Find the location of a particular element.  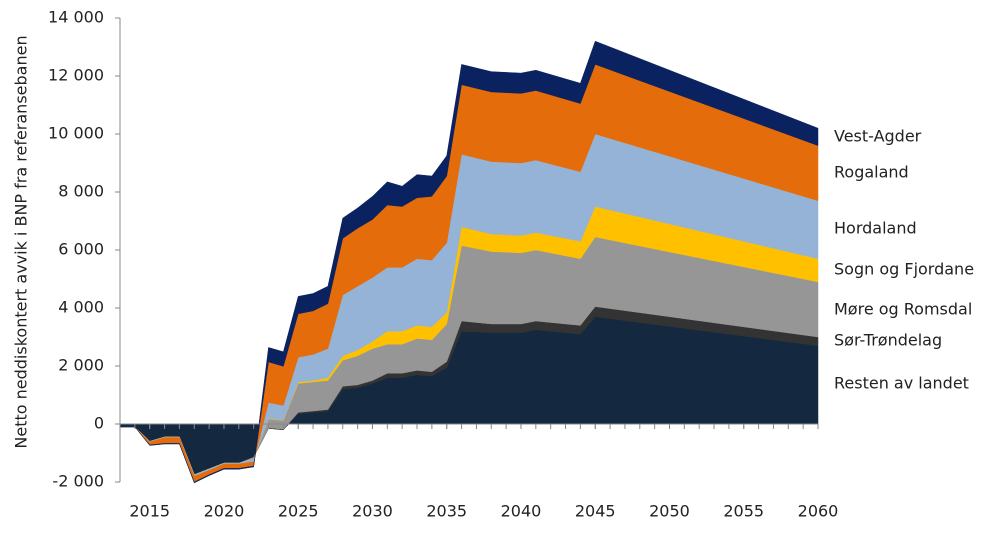

y-tick-label: 12 000 is located at coordinates (76, 75).